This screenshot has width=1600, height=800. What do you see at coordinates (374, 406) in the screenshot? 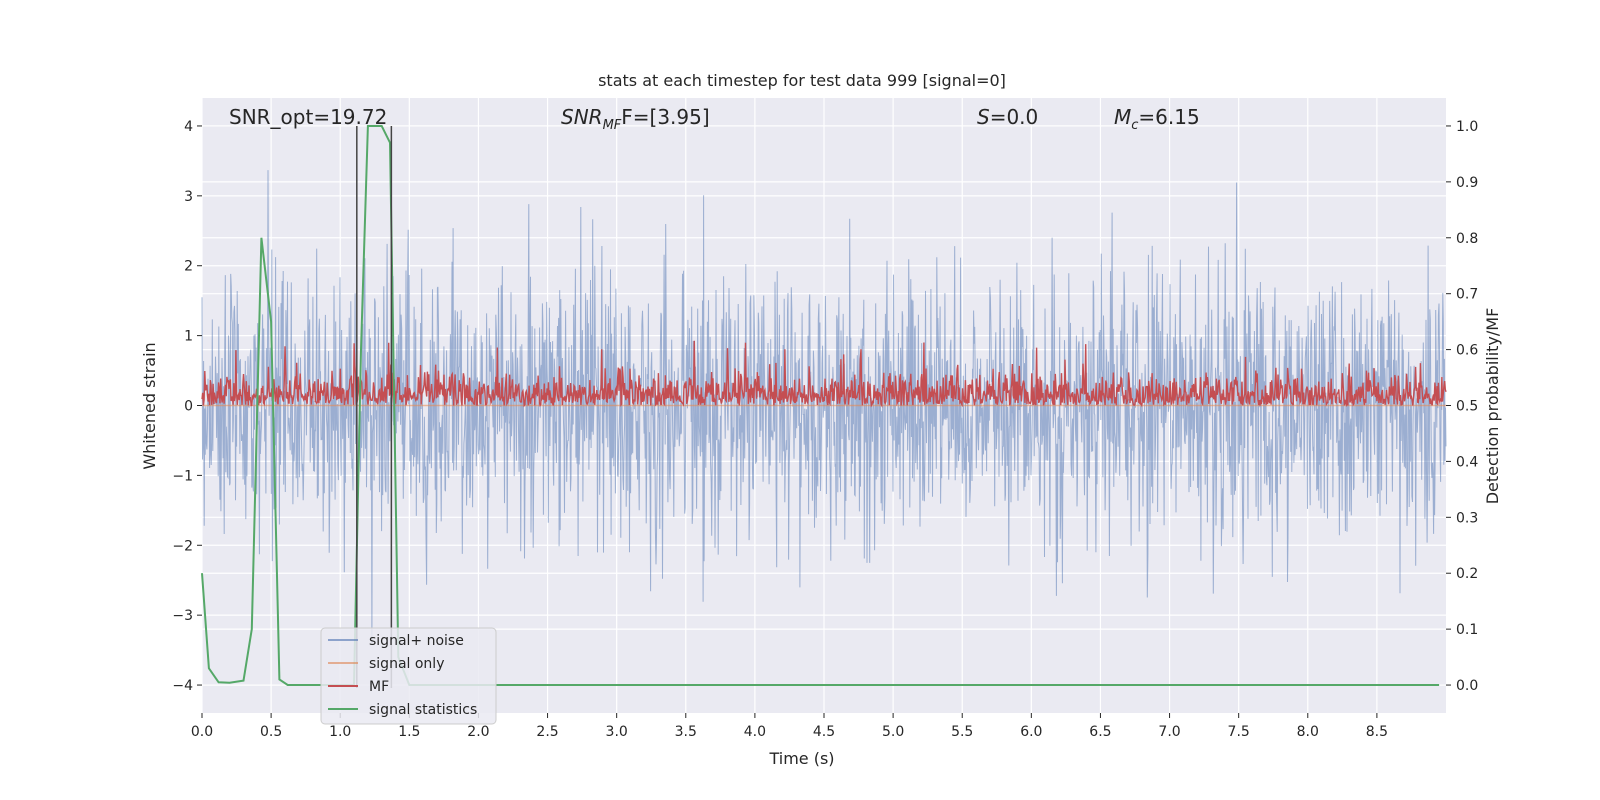
I see `vline-layer` at bounding box center [374, 406].